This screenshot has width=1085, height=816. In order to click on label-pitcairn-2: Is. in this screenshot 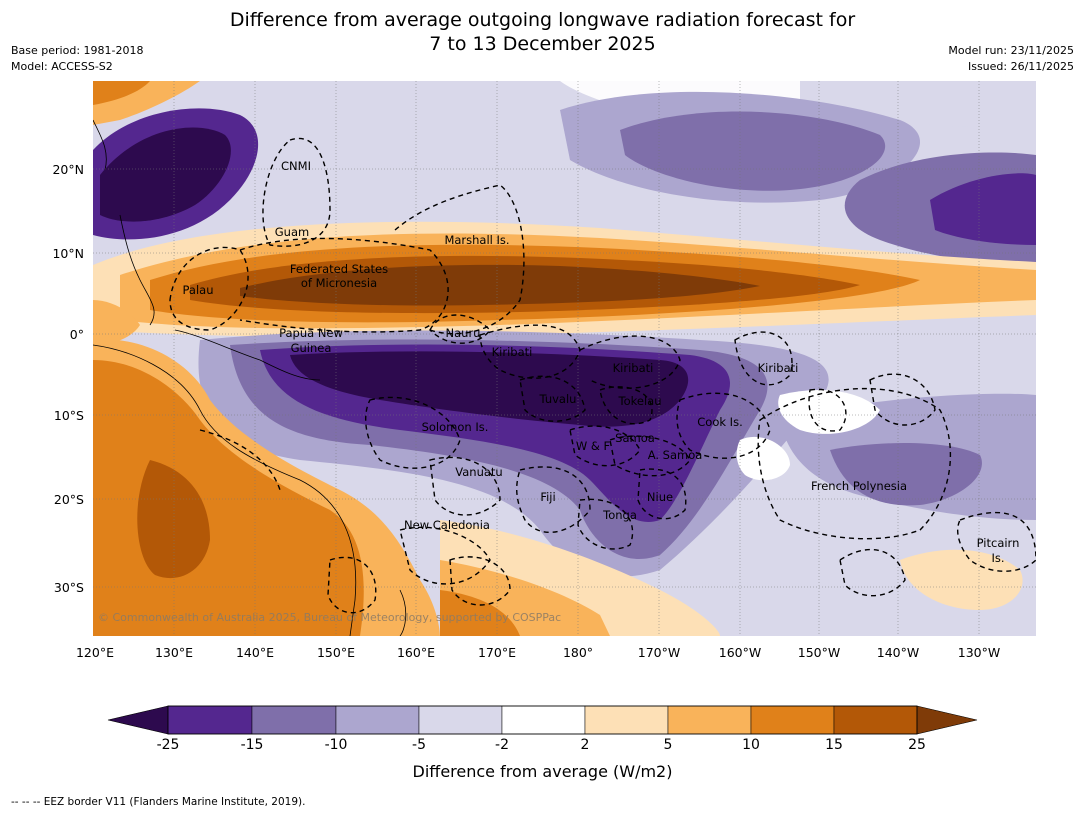, I will do `click(997, 558)`.